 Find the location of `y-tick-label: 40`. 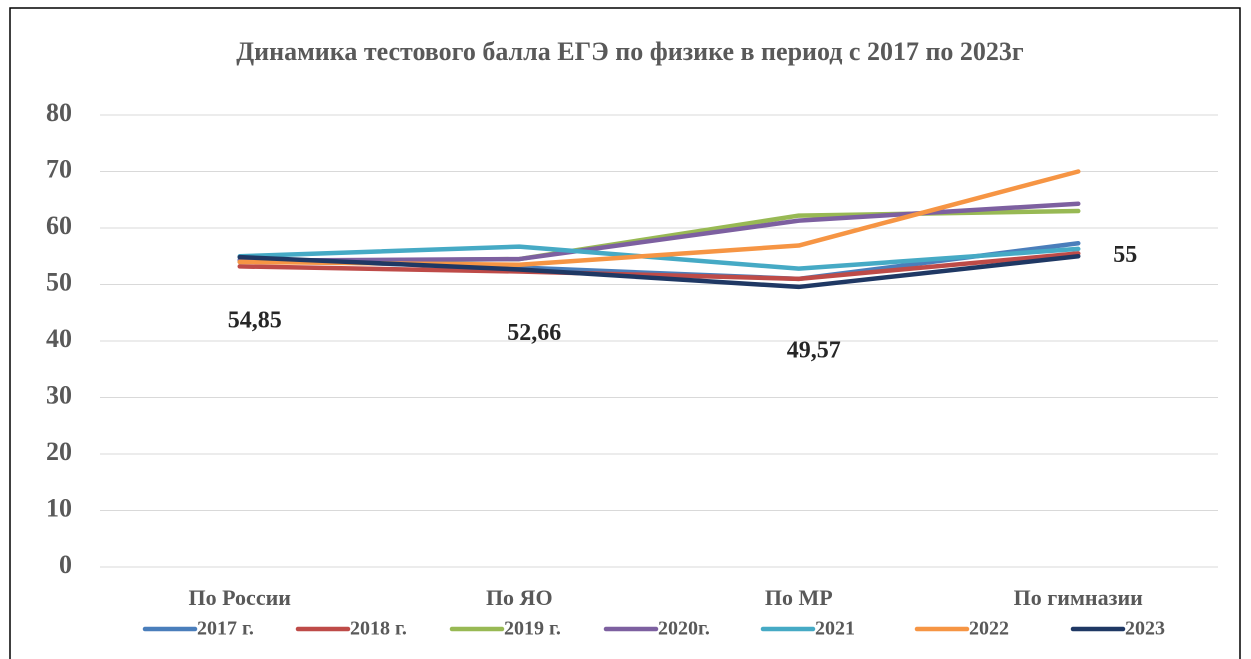

y-tick-label: 40 is located at coordinates (59, 338).